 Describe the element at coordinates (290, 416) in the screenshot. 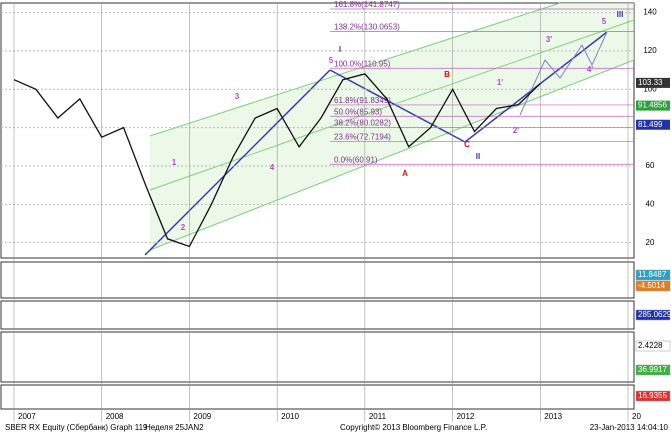

I see `x-tick-label: 2010` at that location.